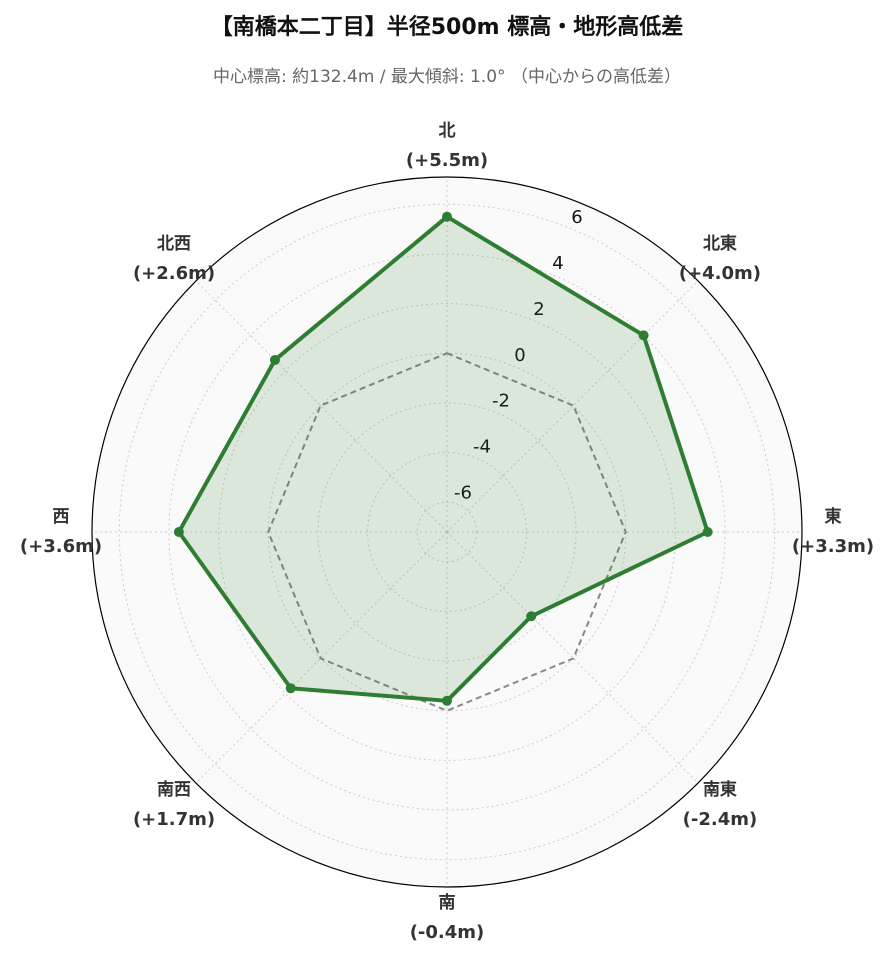 Image resolution: width=893 pixels, height=966 pixels. I want to click on category-label: 南, so click(447, 902).